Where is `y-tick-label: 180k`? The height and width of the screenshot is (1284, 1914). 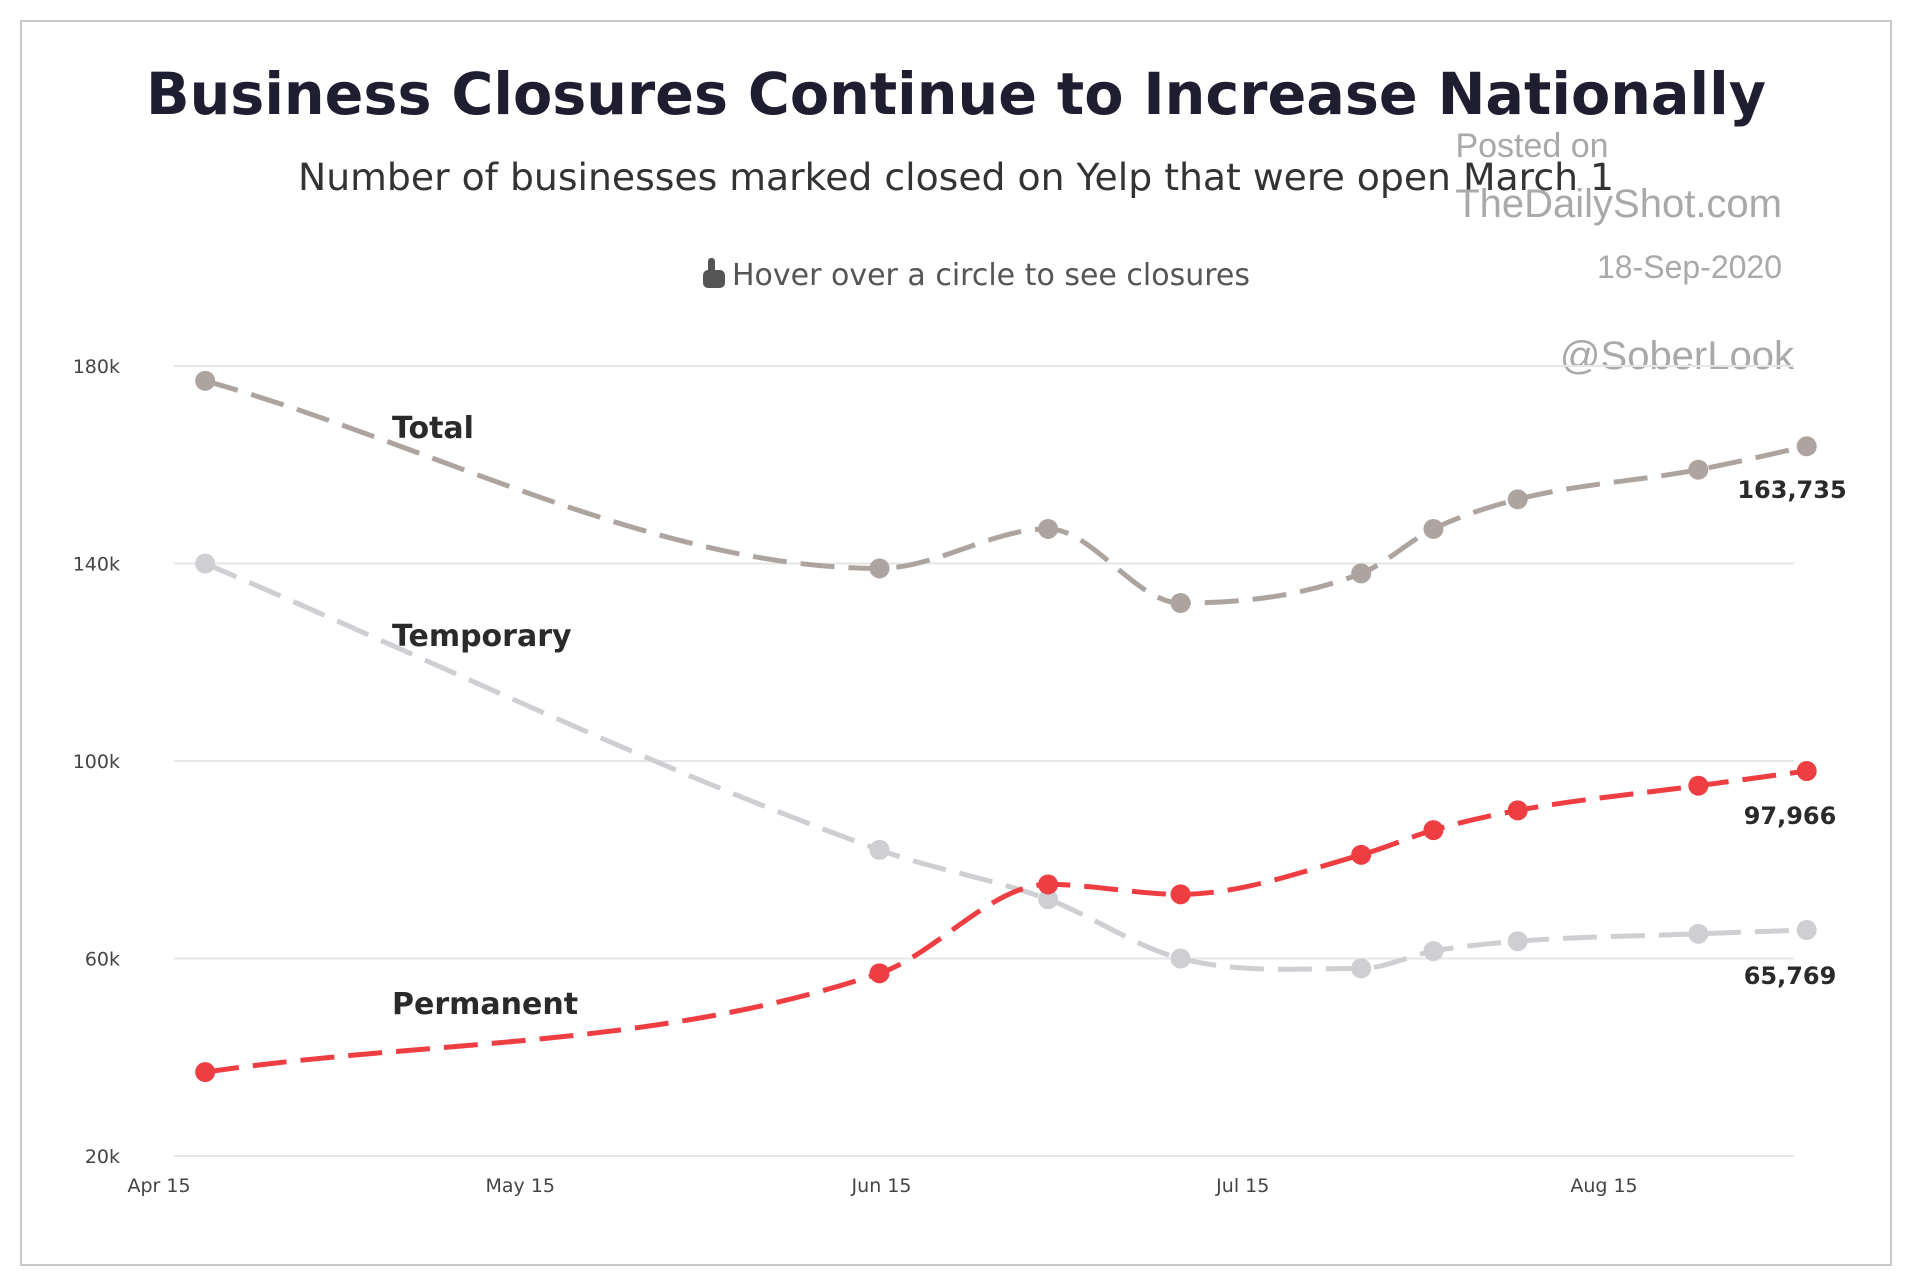 y-tick-label: 180k is located at coordinates (96, 367).